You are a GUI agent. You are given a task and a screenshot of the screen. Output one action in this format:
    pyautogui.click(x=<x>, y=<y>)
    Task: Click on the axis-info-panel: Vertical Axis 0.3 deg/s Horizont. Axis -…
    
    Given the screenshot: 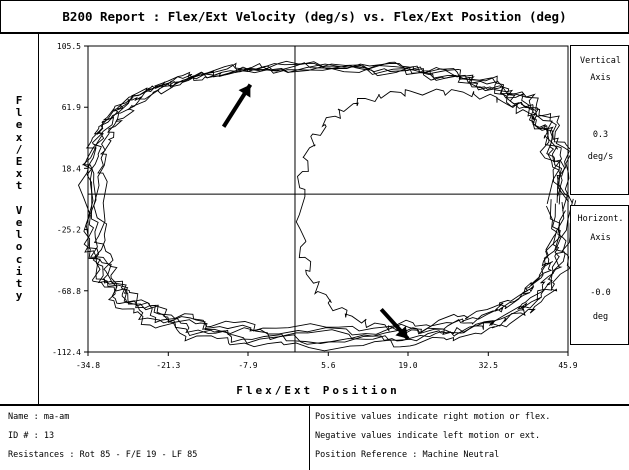 What is the action you would take?
    pyautogui.click(x=599, y=195)
    